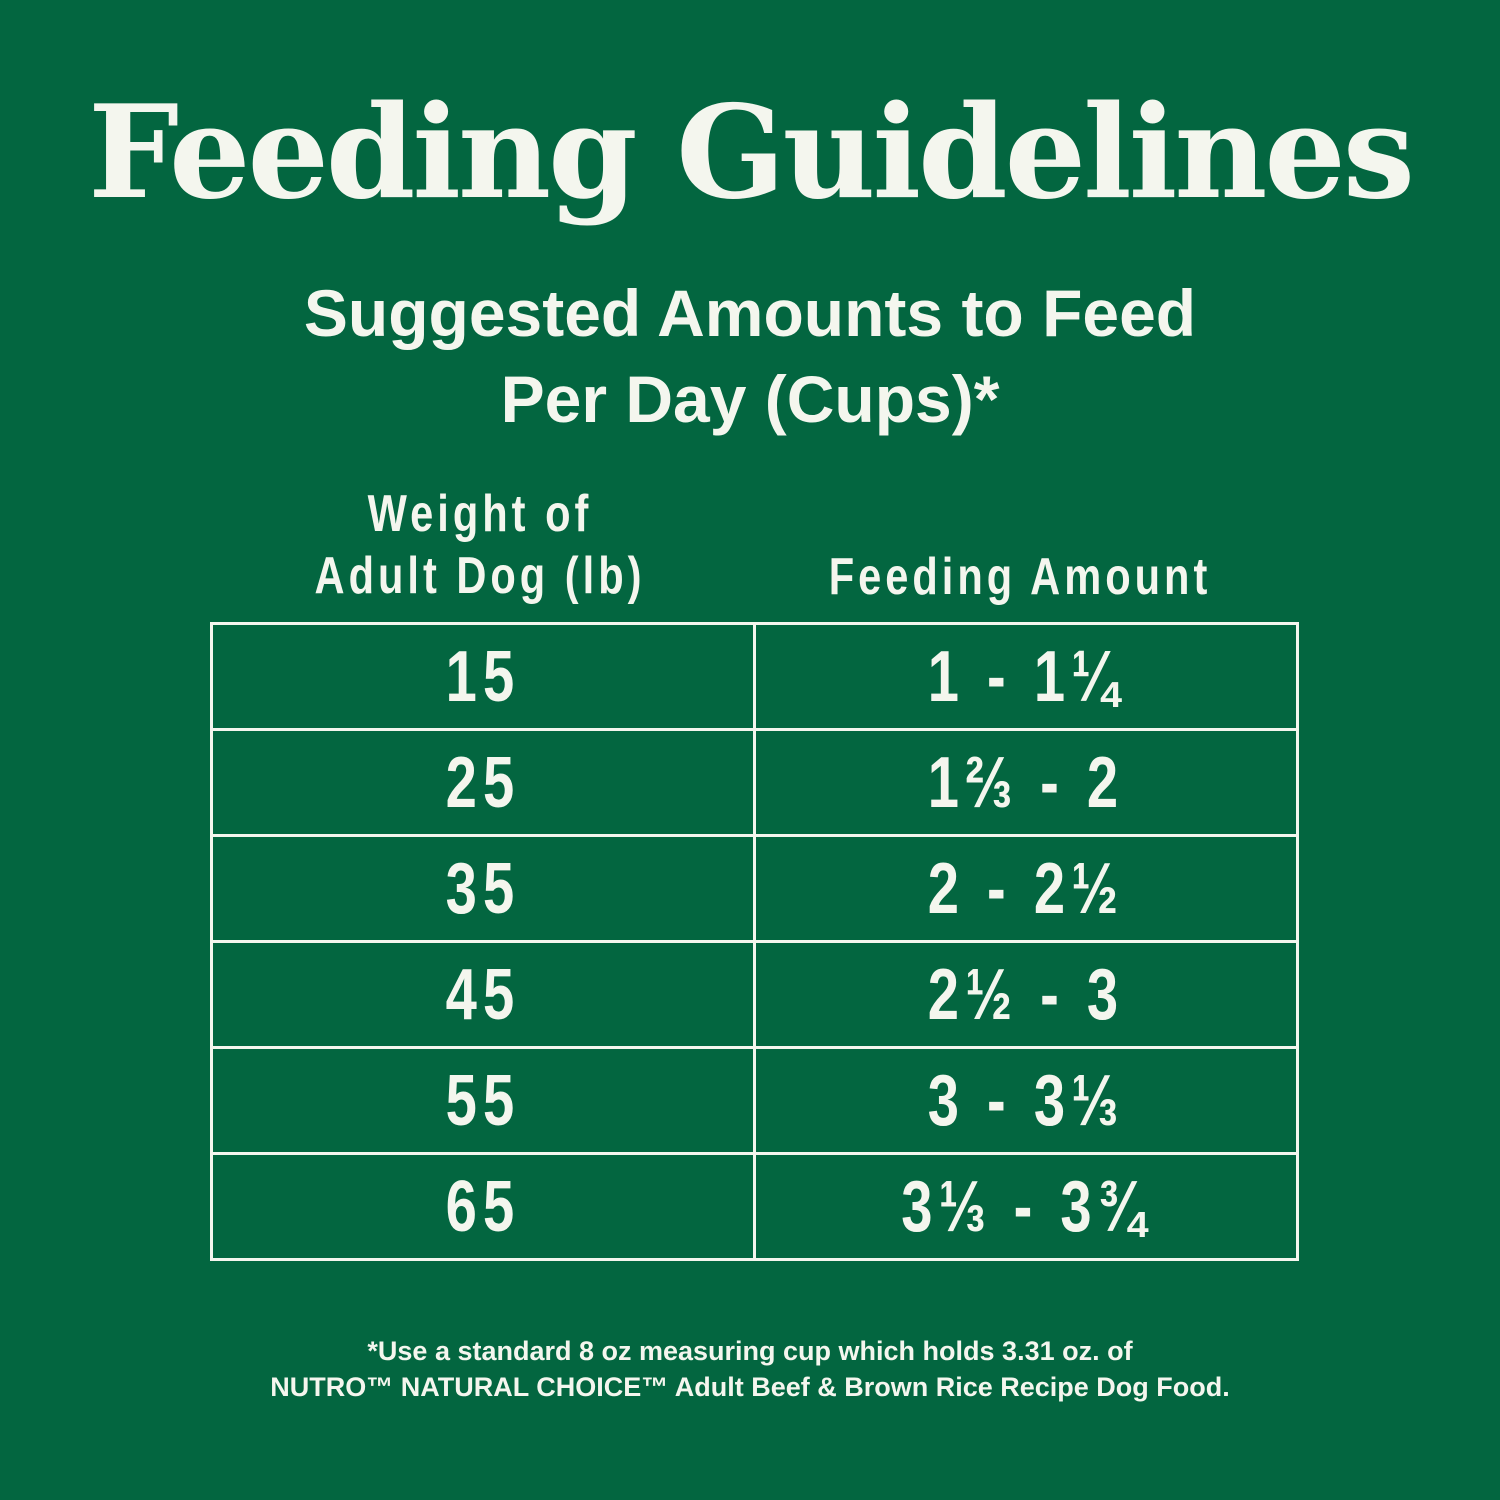 This screenshot has width=1500, height=1500. I want to click on table-row: 15 1 - 1¼, so click(754, 676).